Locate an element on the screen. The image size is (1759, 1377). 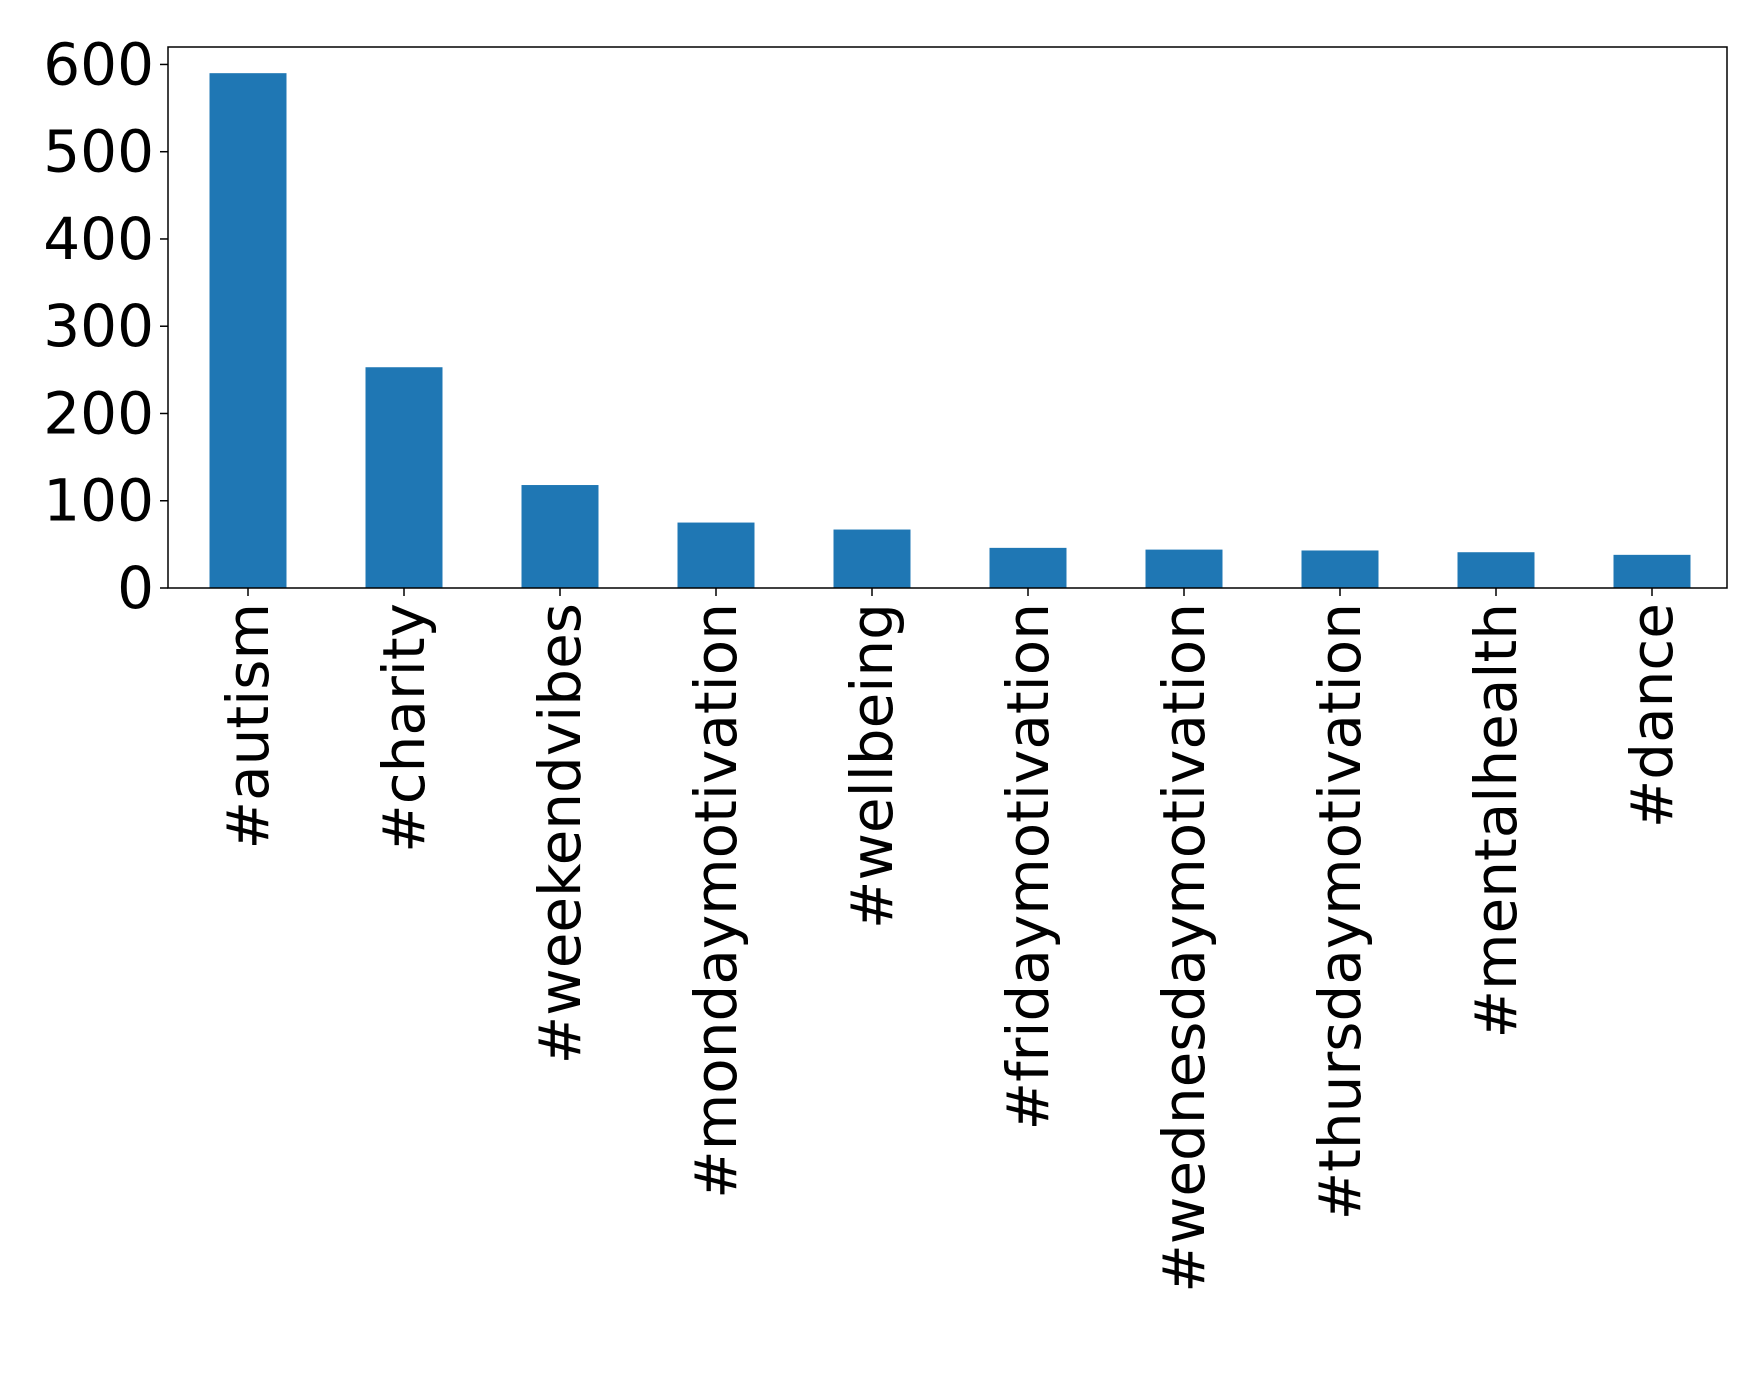
bar-wellbeing is located at coordinates (872, 558).